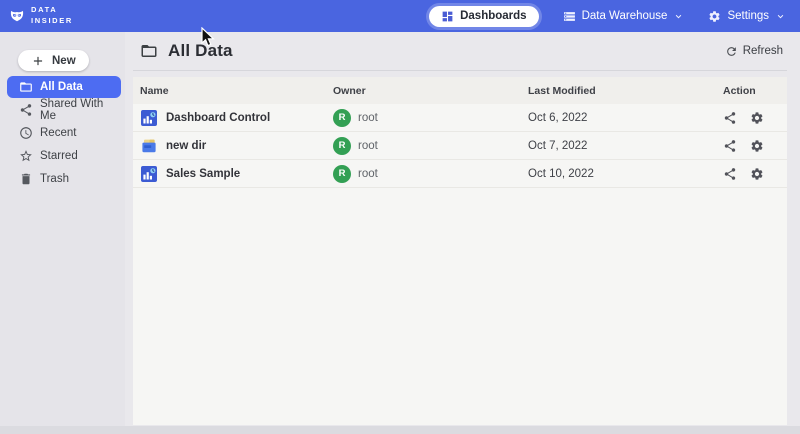 The width and height of the screenshot is (800, 434). What do you see at coordinates (569, 16) in the screenshot?
I see `database-icon` at bounding box center [569, 16].